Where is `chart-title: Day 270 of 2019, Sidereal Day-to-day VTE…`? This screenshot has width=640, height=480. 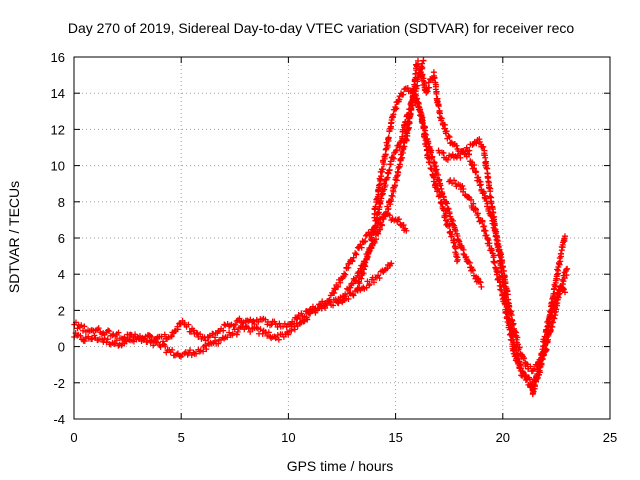
chart-title: Day 270 of 2019, Sidereal Day-to-day VTE… is located at coordinates (321, 28).